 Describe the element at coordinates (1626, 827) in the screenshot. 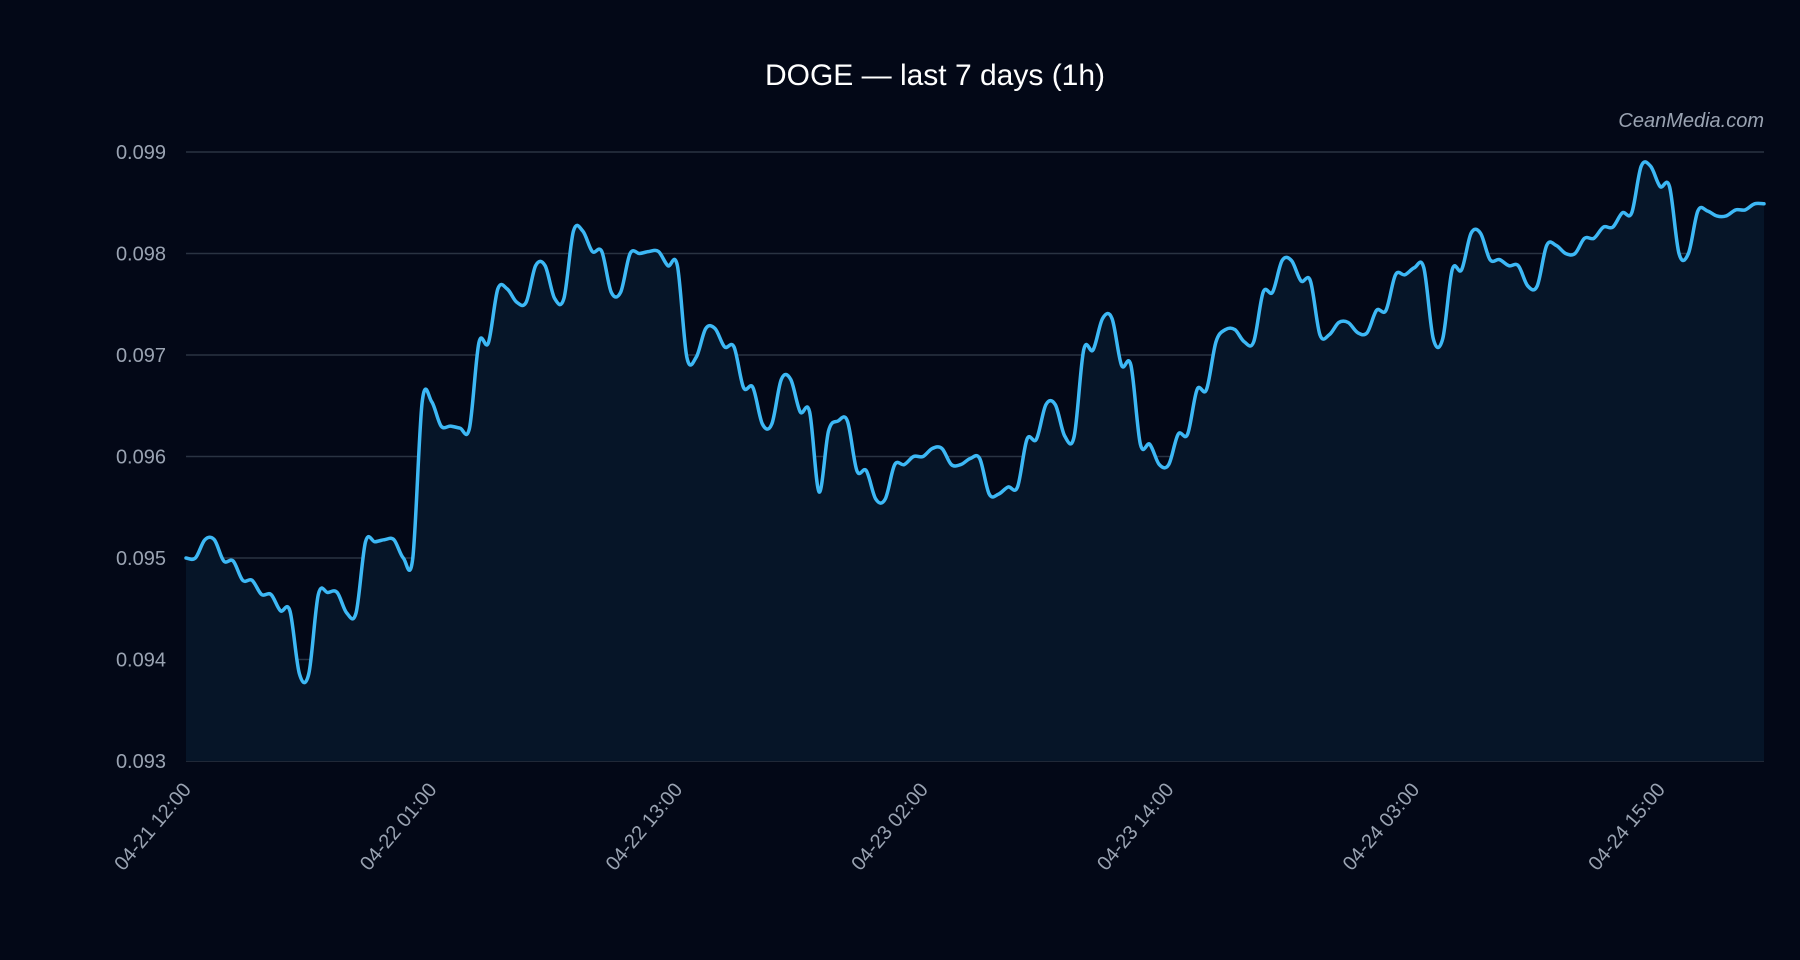

I see `x-tick-label: 04-24 15:00` at that location.